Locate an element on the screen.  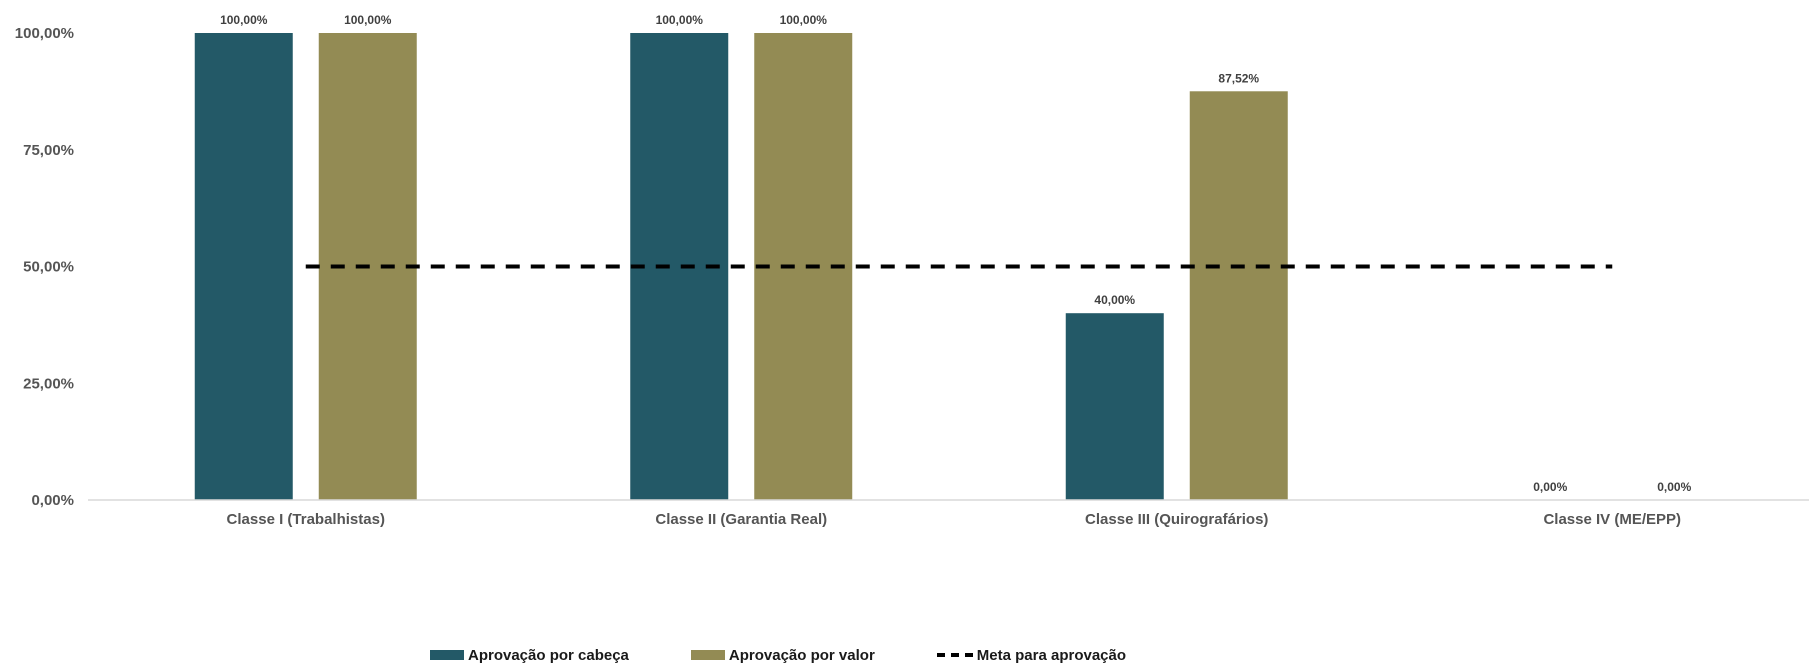
legend-item-meta: Meta para aprovação is located at coordinates (1031, 655).